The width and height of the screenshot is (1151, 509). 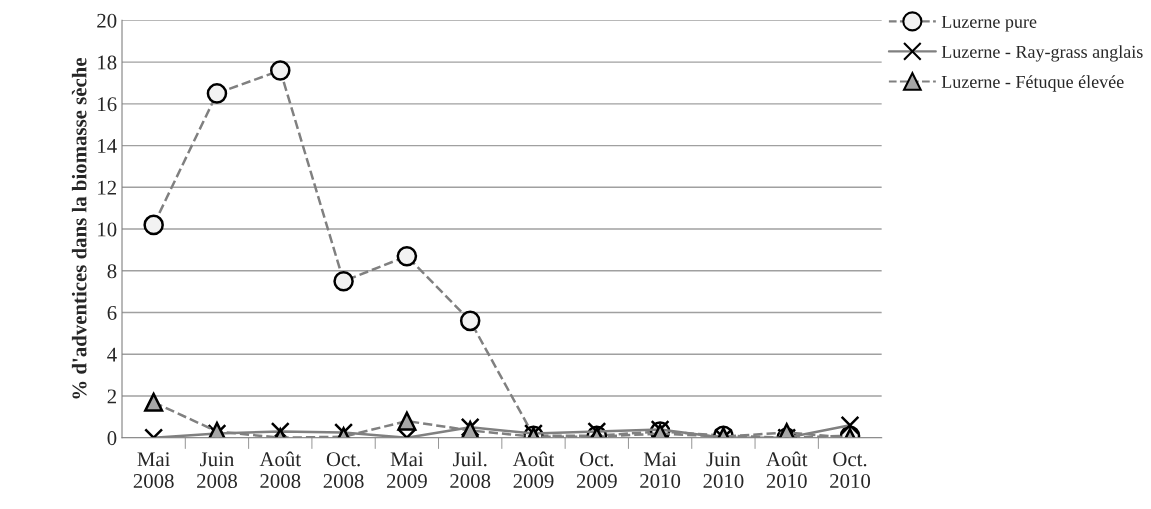 What do you see at coordinates (406, 470) in the screenshot?
I see `x-tick-label: Mai 2009` at bounding box center [406, 470].